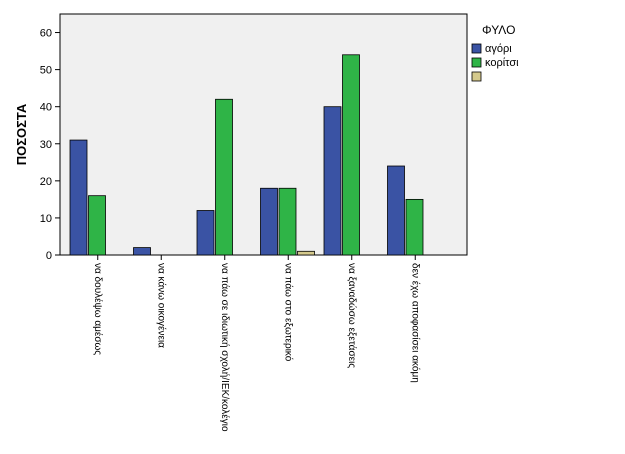 The image size is (625, 454). I want to click on y-tick-label: 10, so click(46, 219).